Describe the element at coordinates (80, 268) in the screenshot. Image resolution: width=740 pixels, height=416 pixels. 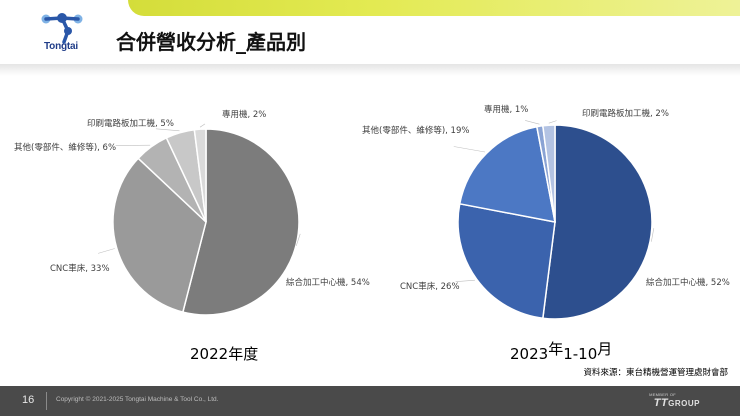
I see `pie-data-label: CNC車床, 33%` at that location.